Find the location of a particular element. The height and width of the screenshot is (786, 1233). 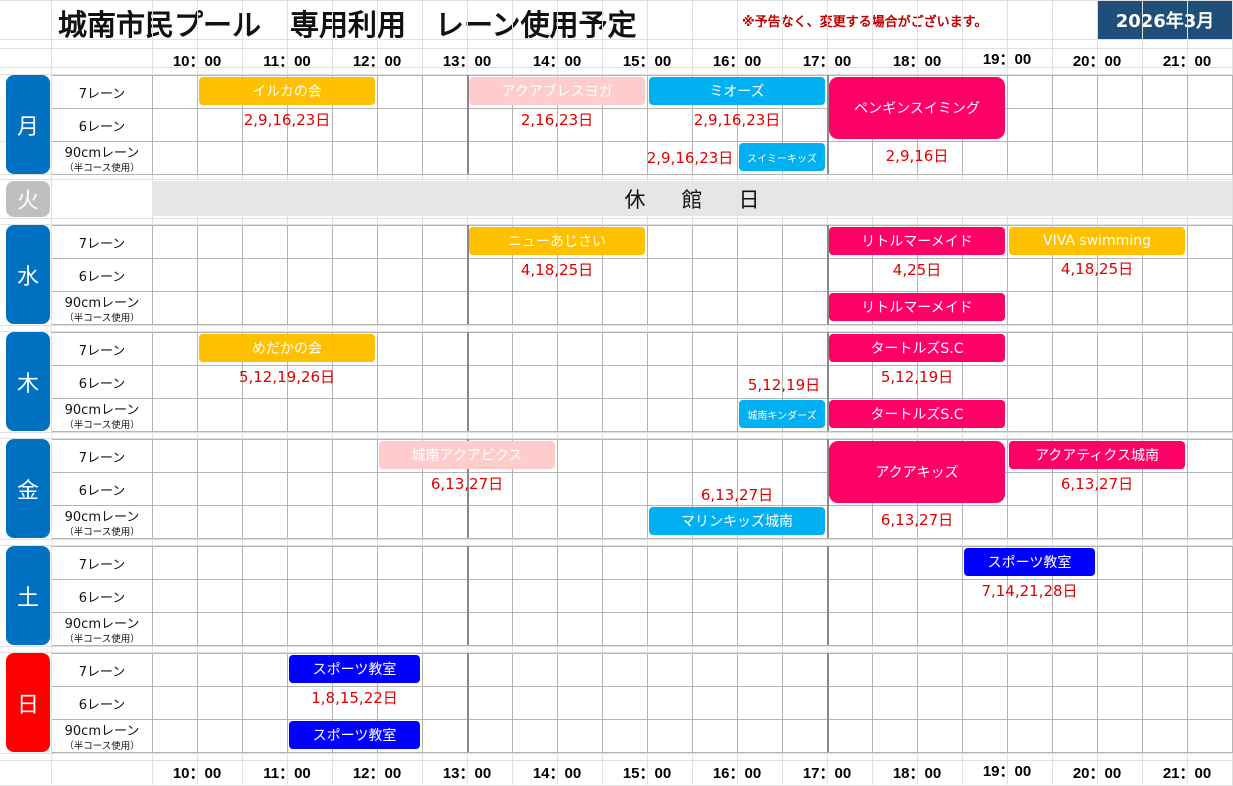

event-block: ペンギンスイミング is located at coordinates (917, 108).